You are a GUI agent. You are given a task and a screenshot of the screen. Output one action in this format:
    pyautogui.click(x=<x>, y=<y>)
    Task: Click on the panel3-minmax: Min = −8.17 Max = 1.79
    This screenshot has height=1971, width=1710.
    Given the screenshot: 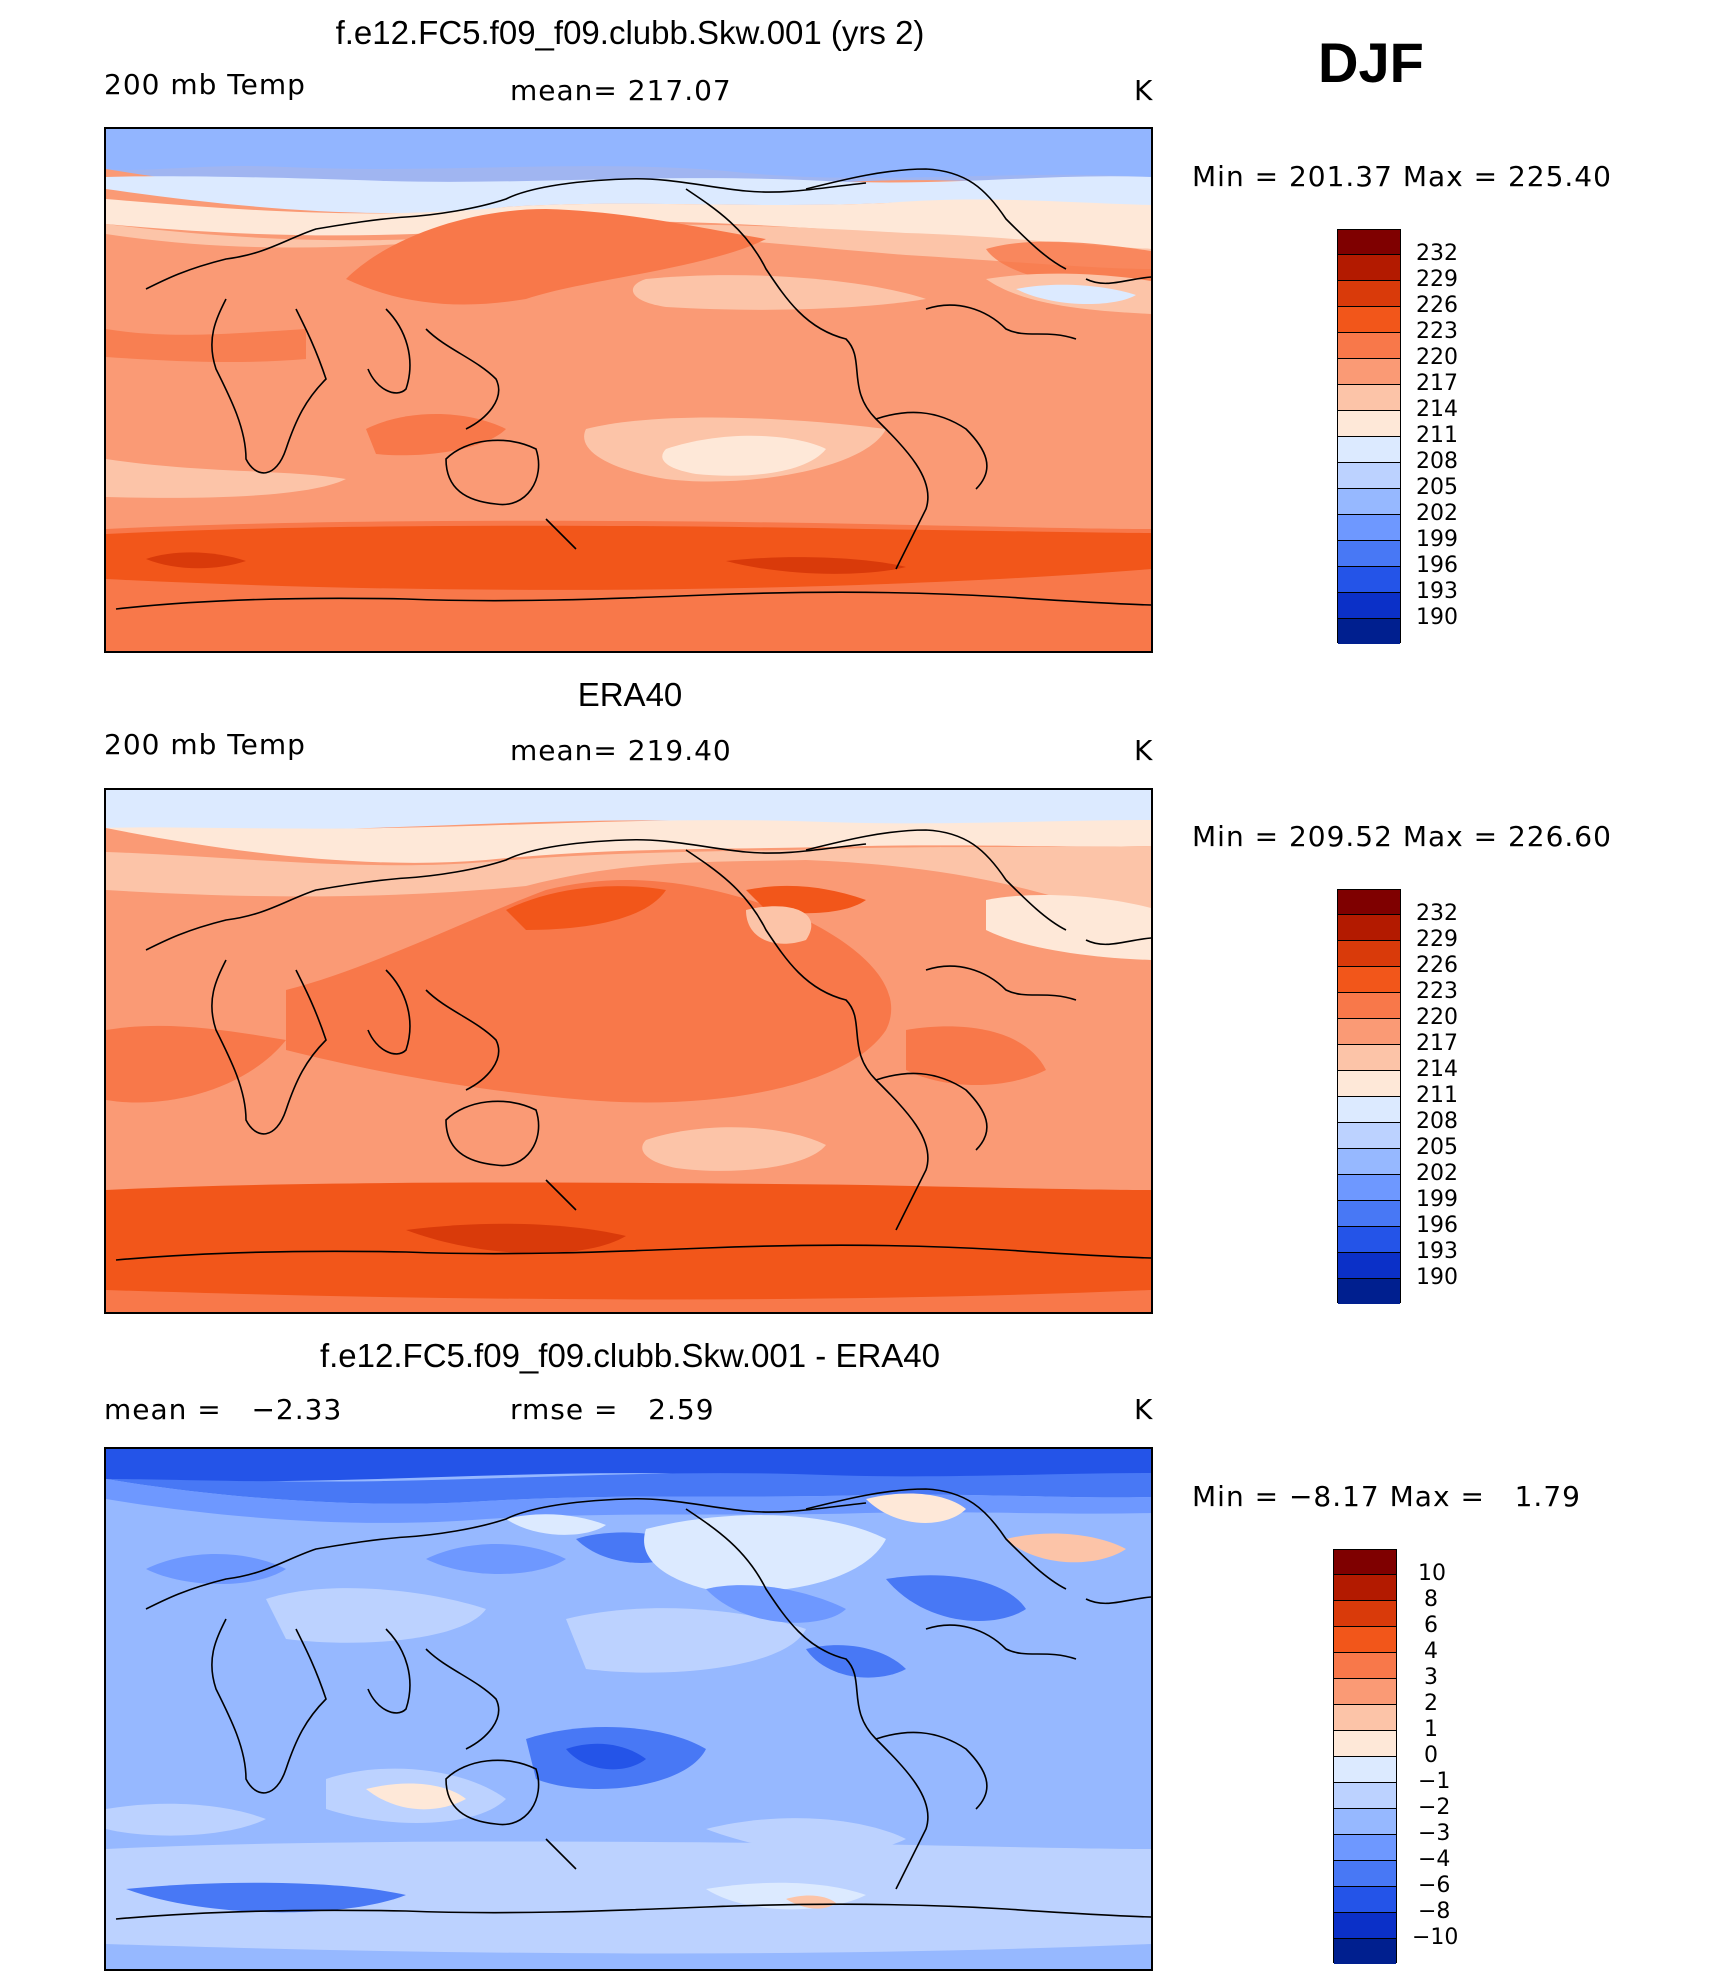 What is the action you would take?
    pyautogui.click(x=1386, y=1496)
    